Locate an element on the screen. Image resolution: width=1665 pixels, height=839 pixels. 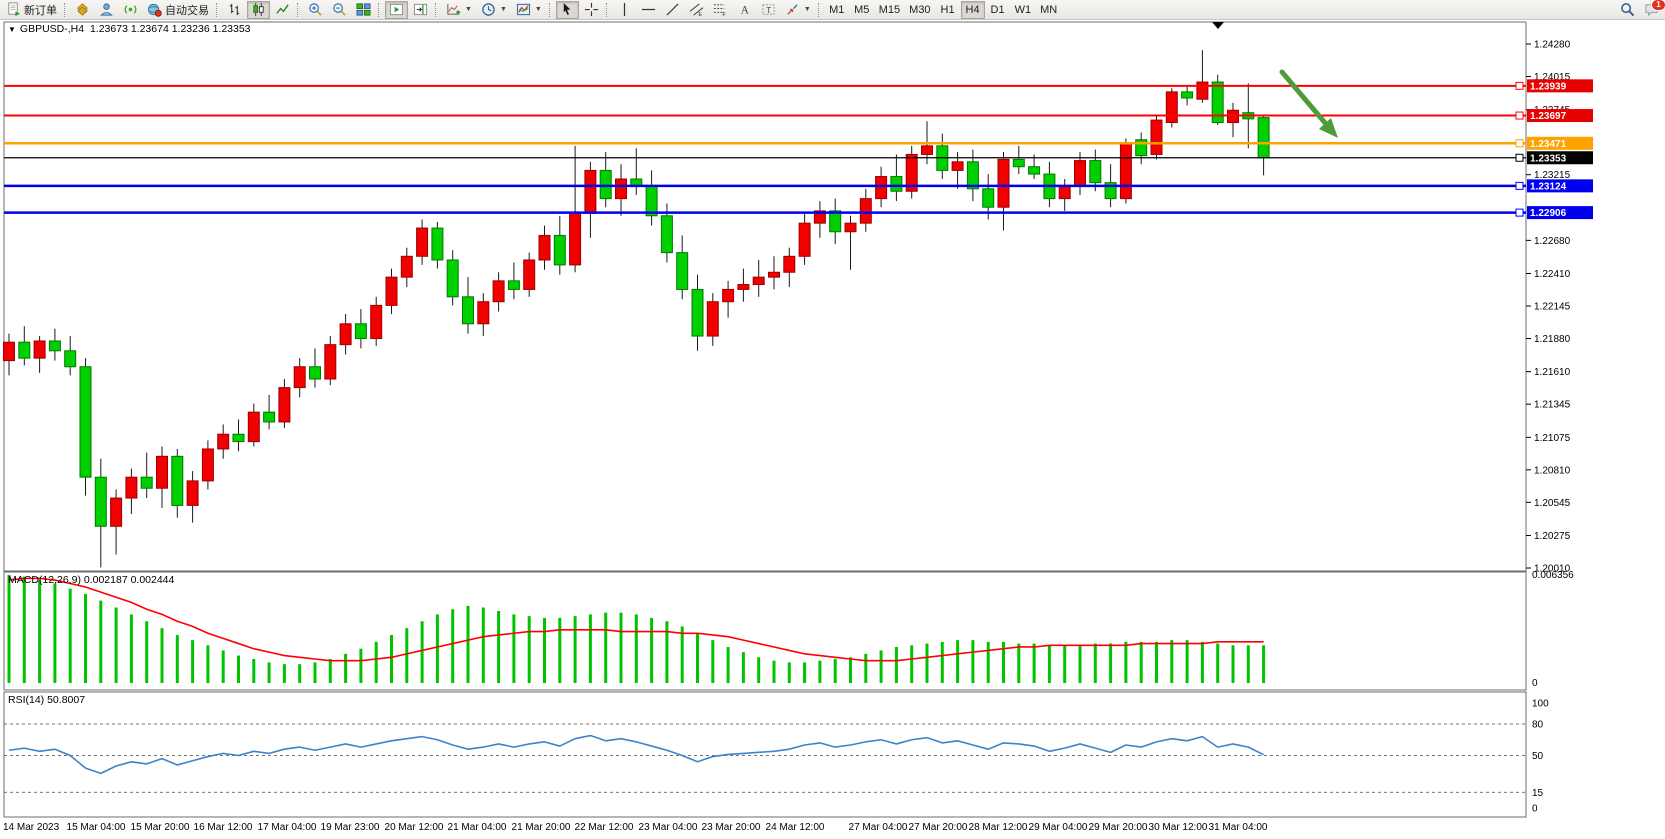
channel-icon: E is located at coordinates (696, 10).